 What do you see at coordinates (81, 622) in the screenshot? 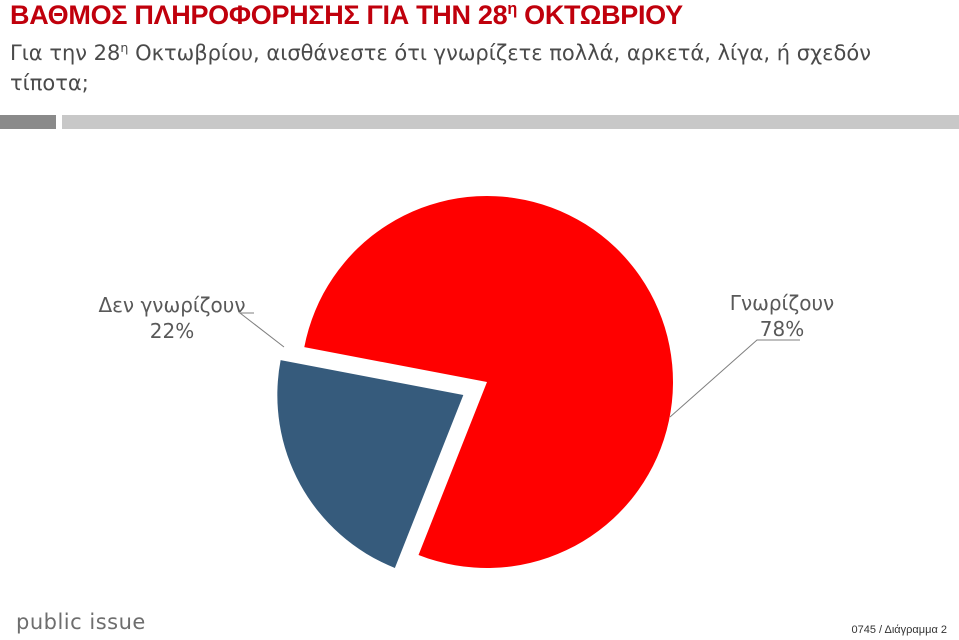
I see `public-issue-logo: public issue` at bounding box center [81, 622].